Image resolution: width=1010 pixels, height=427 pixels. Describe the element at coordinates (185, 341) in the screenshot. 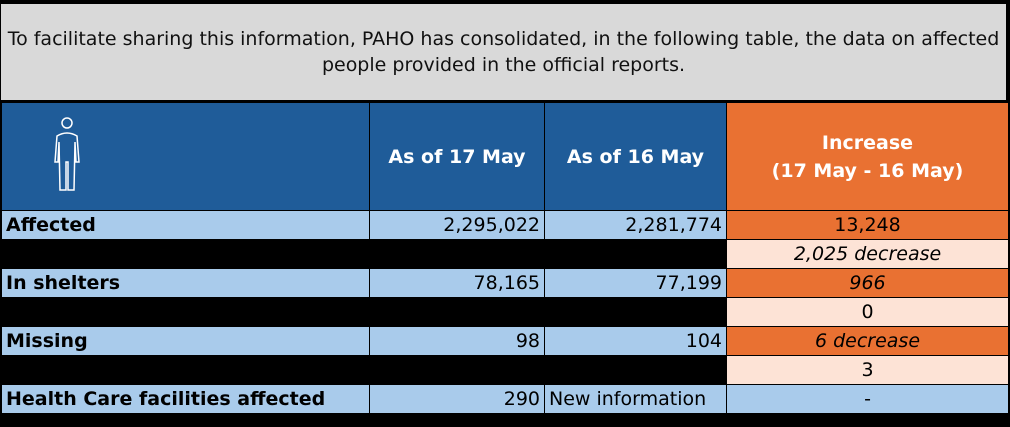

I see `row-label: Missing` at that location.